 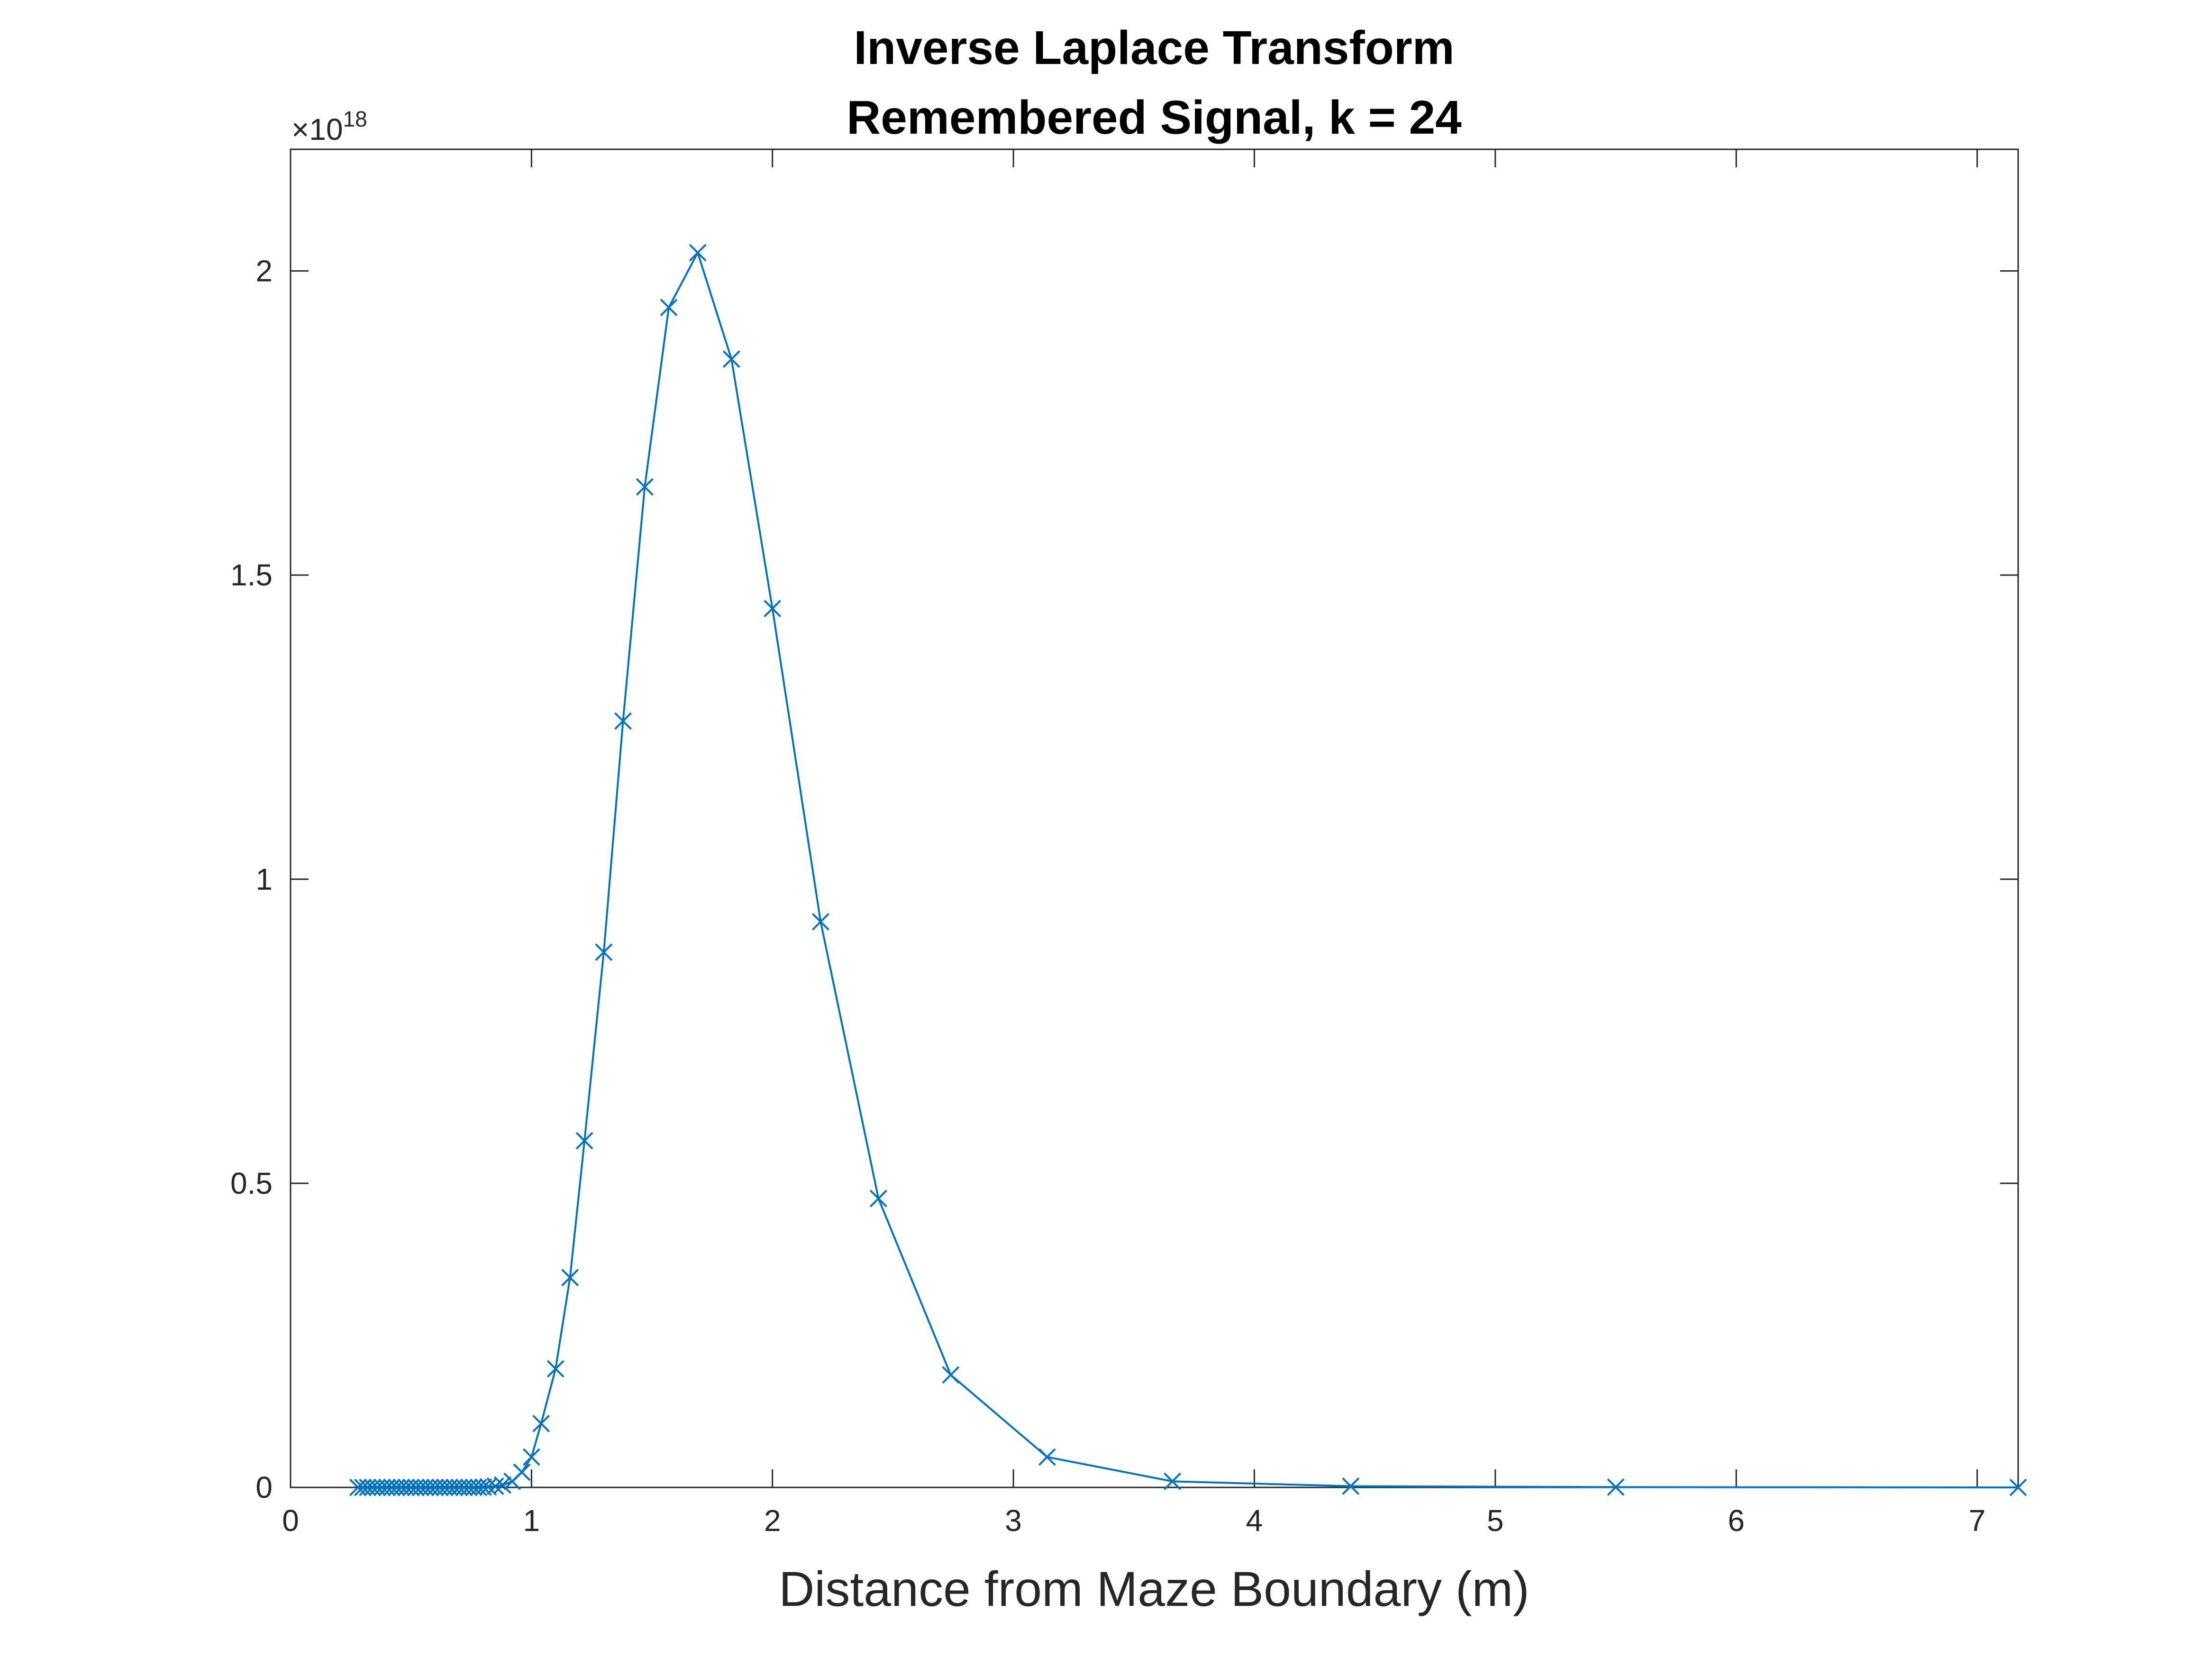 What do you see at coordinates (251, 575) in the screenshot?
I see `y-tick-label: 1.5` at bounding box center [251, 575].